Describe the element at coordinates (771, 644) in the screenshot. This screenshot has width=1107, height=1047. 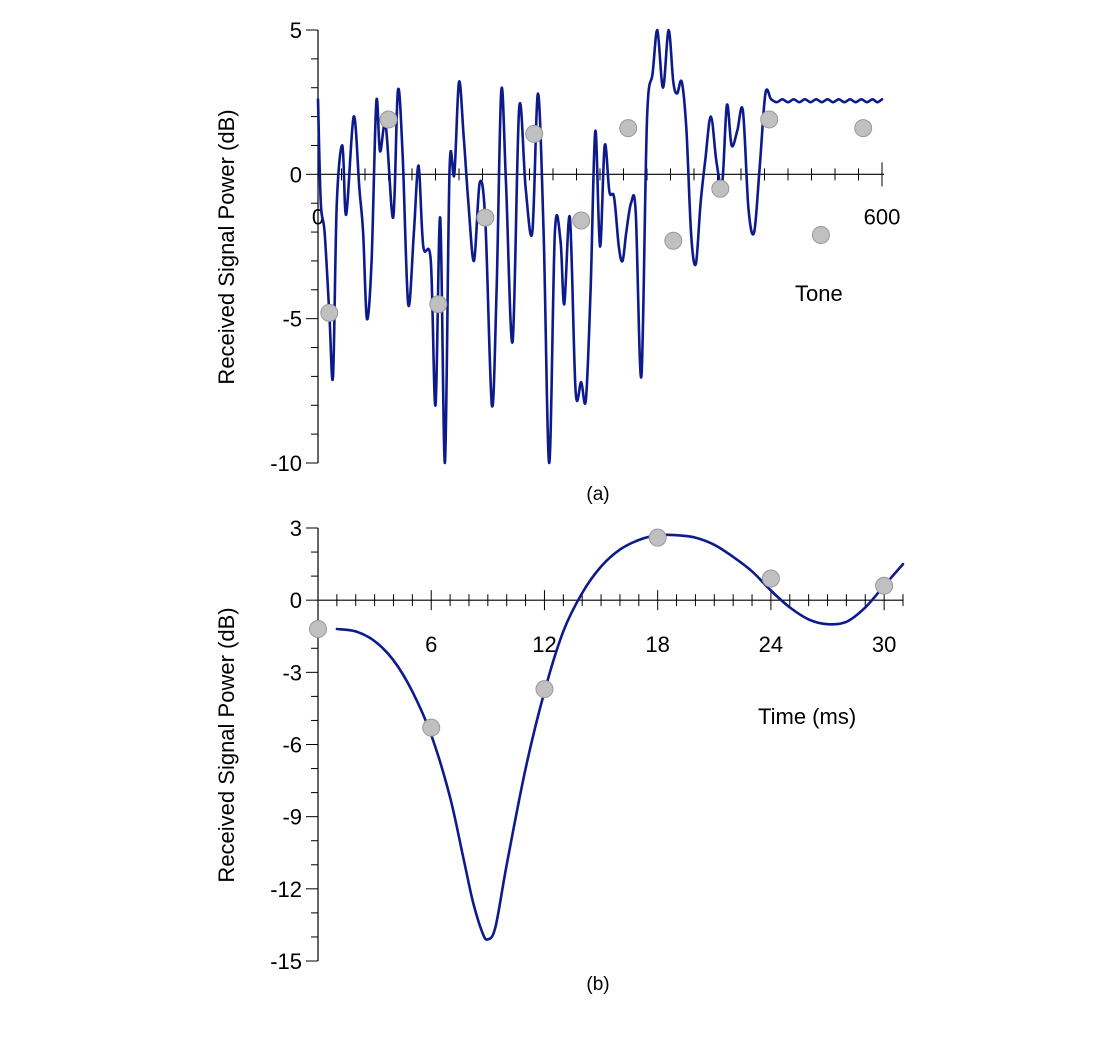
I see `x-tick-label: 24` at that location.